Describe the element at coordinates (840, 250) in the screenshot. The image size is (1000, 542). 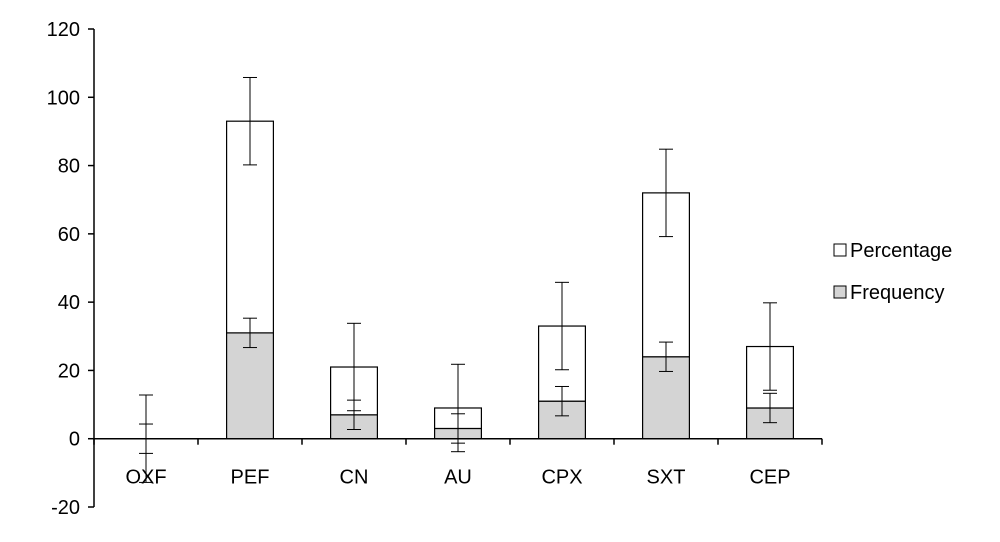
I see `legend-swatch-percentage` at that location.